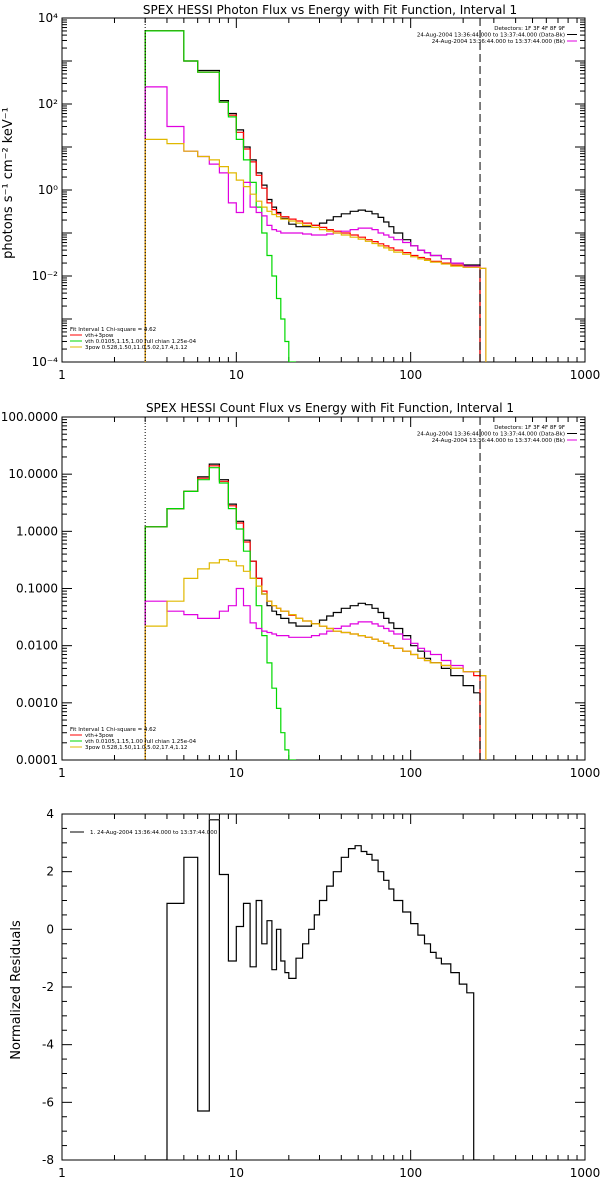 This screenshot has width=600, height=1200. Describe the element at coordinates (29, 417) in the screenshot. I see `y-tick-label: 100.0000` at that location.